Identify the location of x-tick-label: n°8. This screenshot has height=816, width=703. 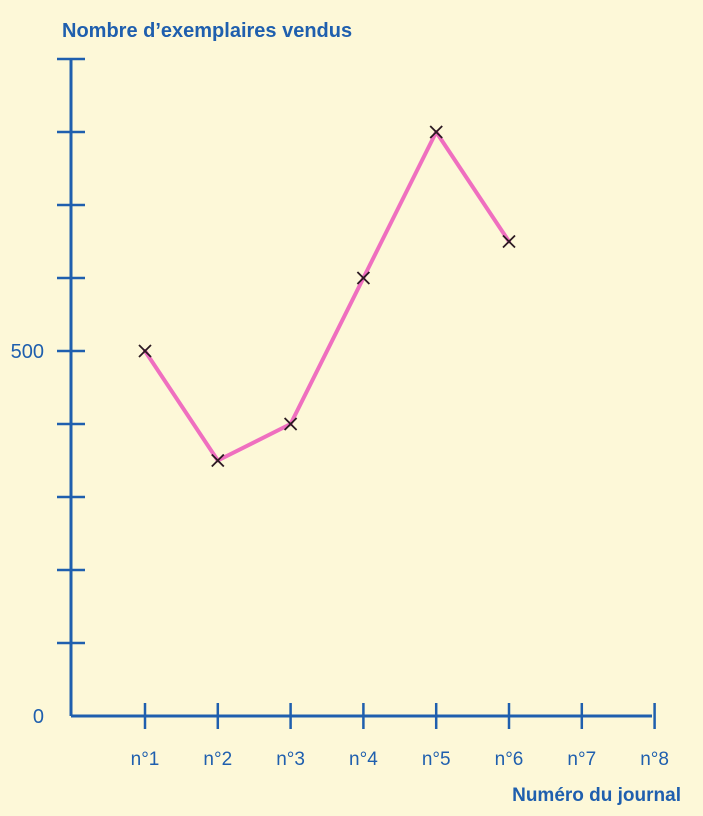
(654, 759).